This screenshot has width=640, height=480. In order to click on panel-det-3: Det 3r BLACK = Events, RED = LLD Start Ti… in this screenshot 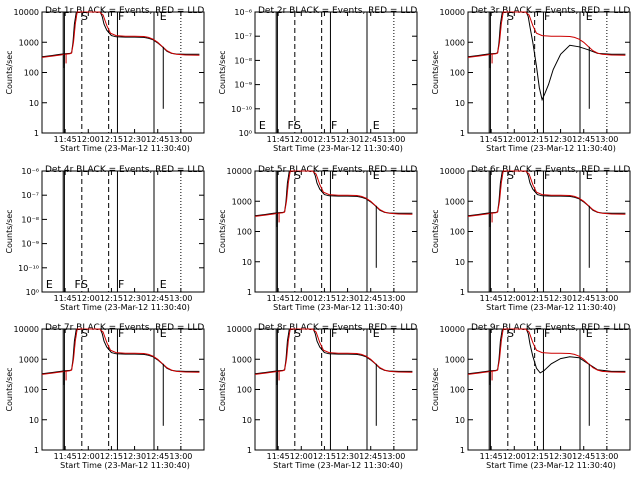, I will do `click(531, 79)`.